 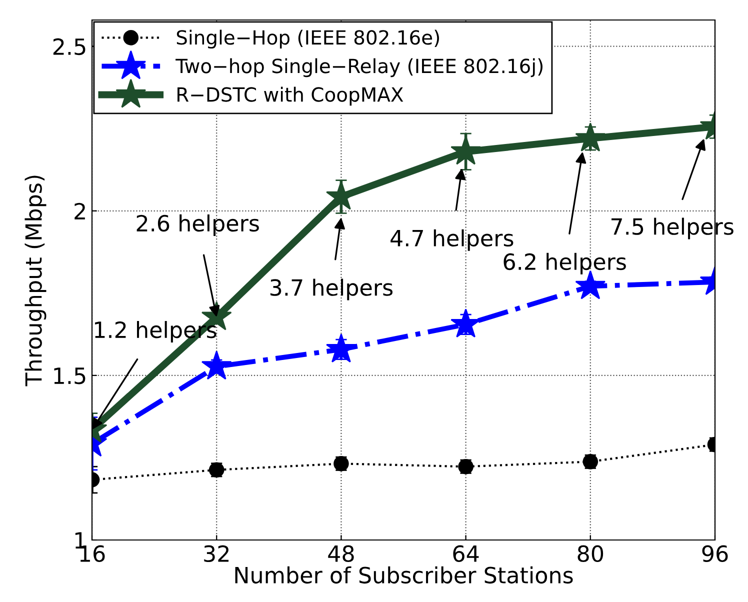 I want to click on x-axis-title: Number of Subscriber Stations, so click(x=404, y=575).